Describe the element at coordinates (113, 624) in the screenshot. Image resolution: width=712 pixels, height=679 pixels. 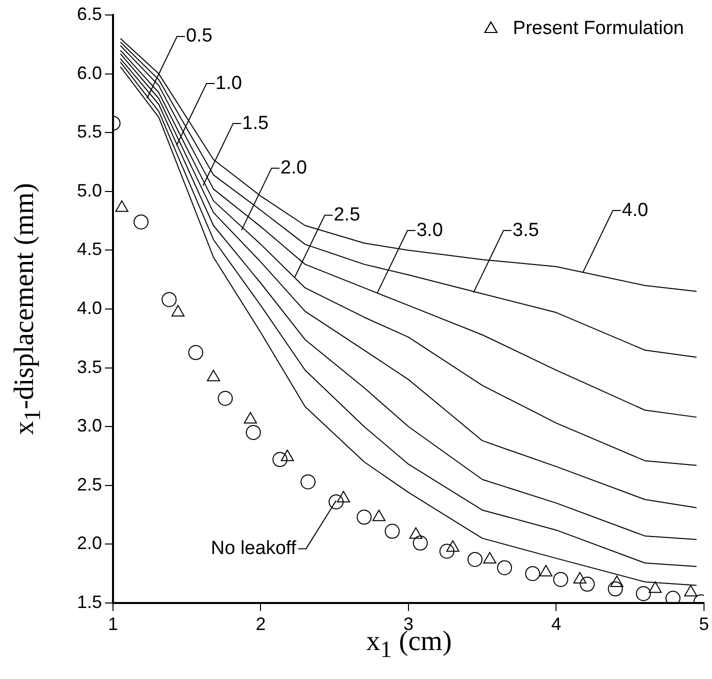
I see `x-tick-label: 1` at that location.